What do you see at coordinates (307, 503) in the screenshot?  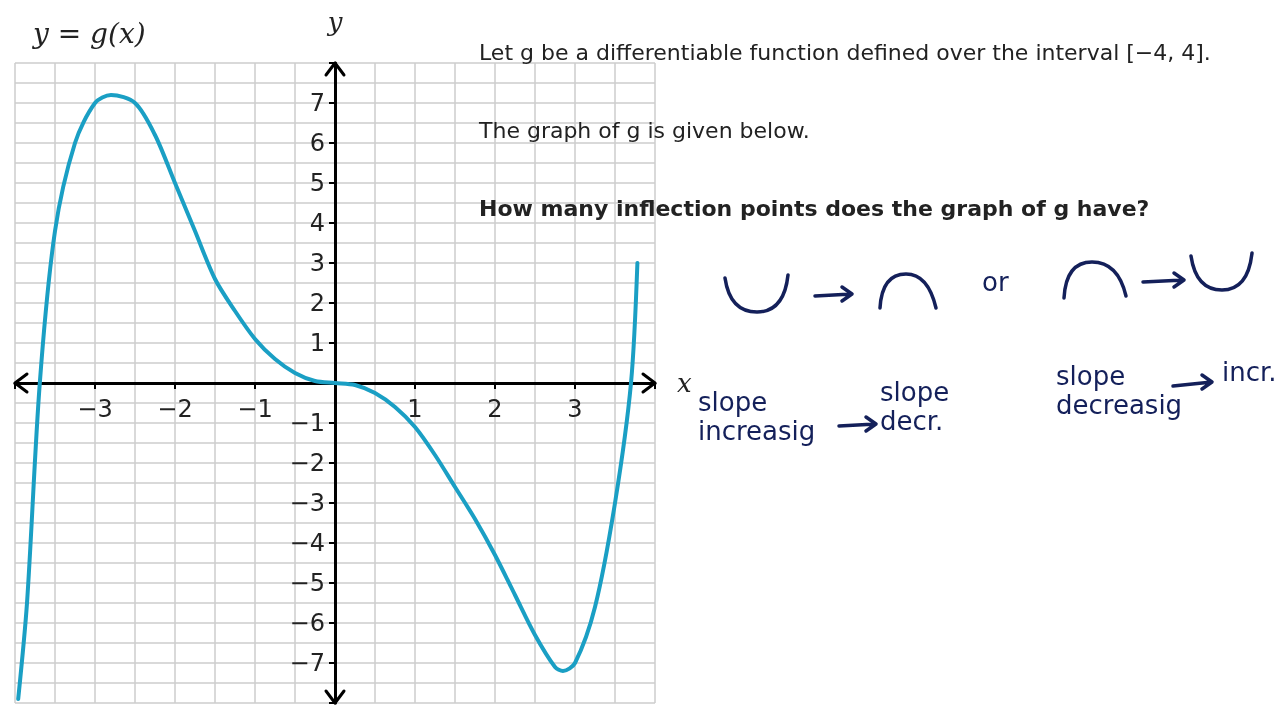 I see `y-tick-label: −3` at bounding box center [307, 503].